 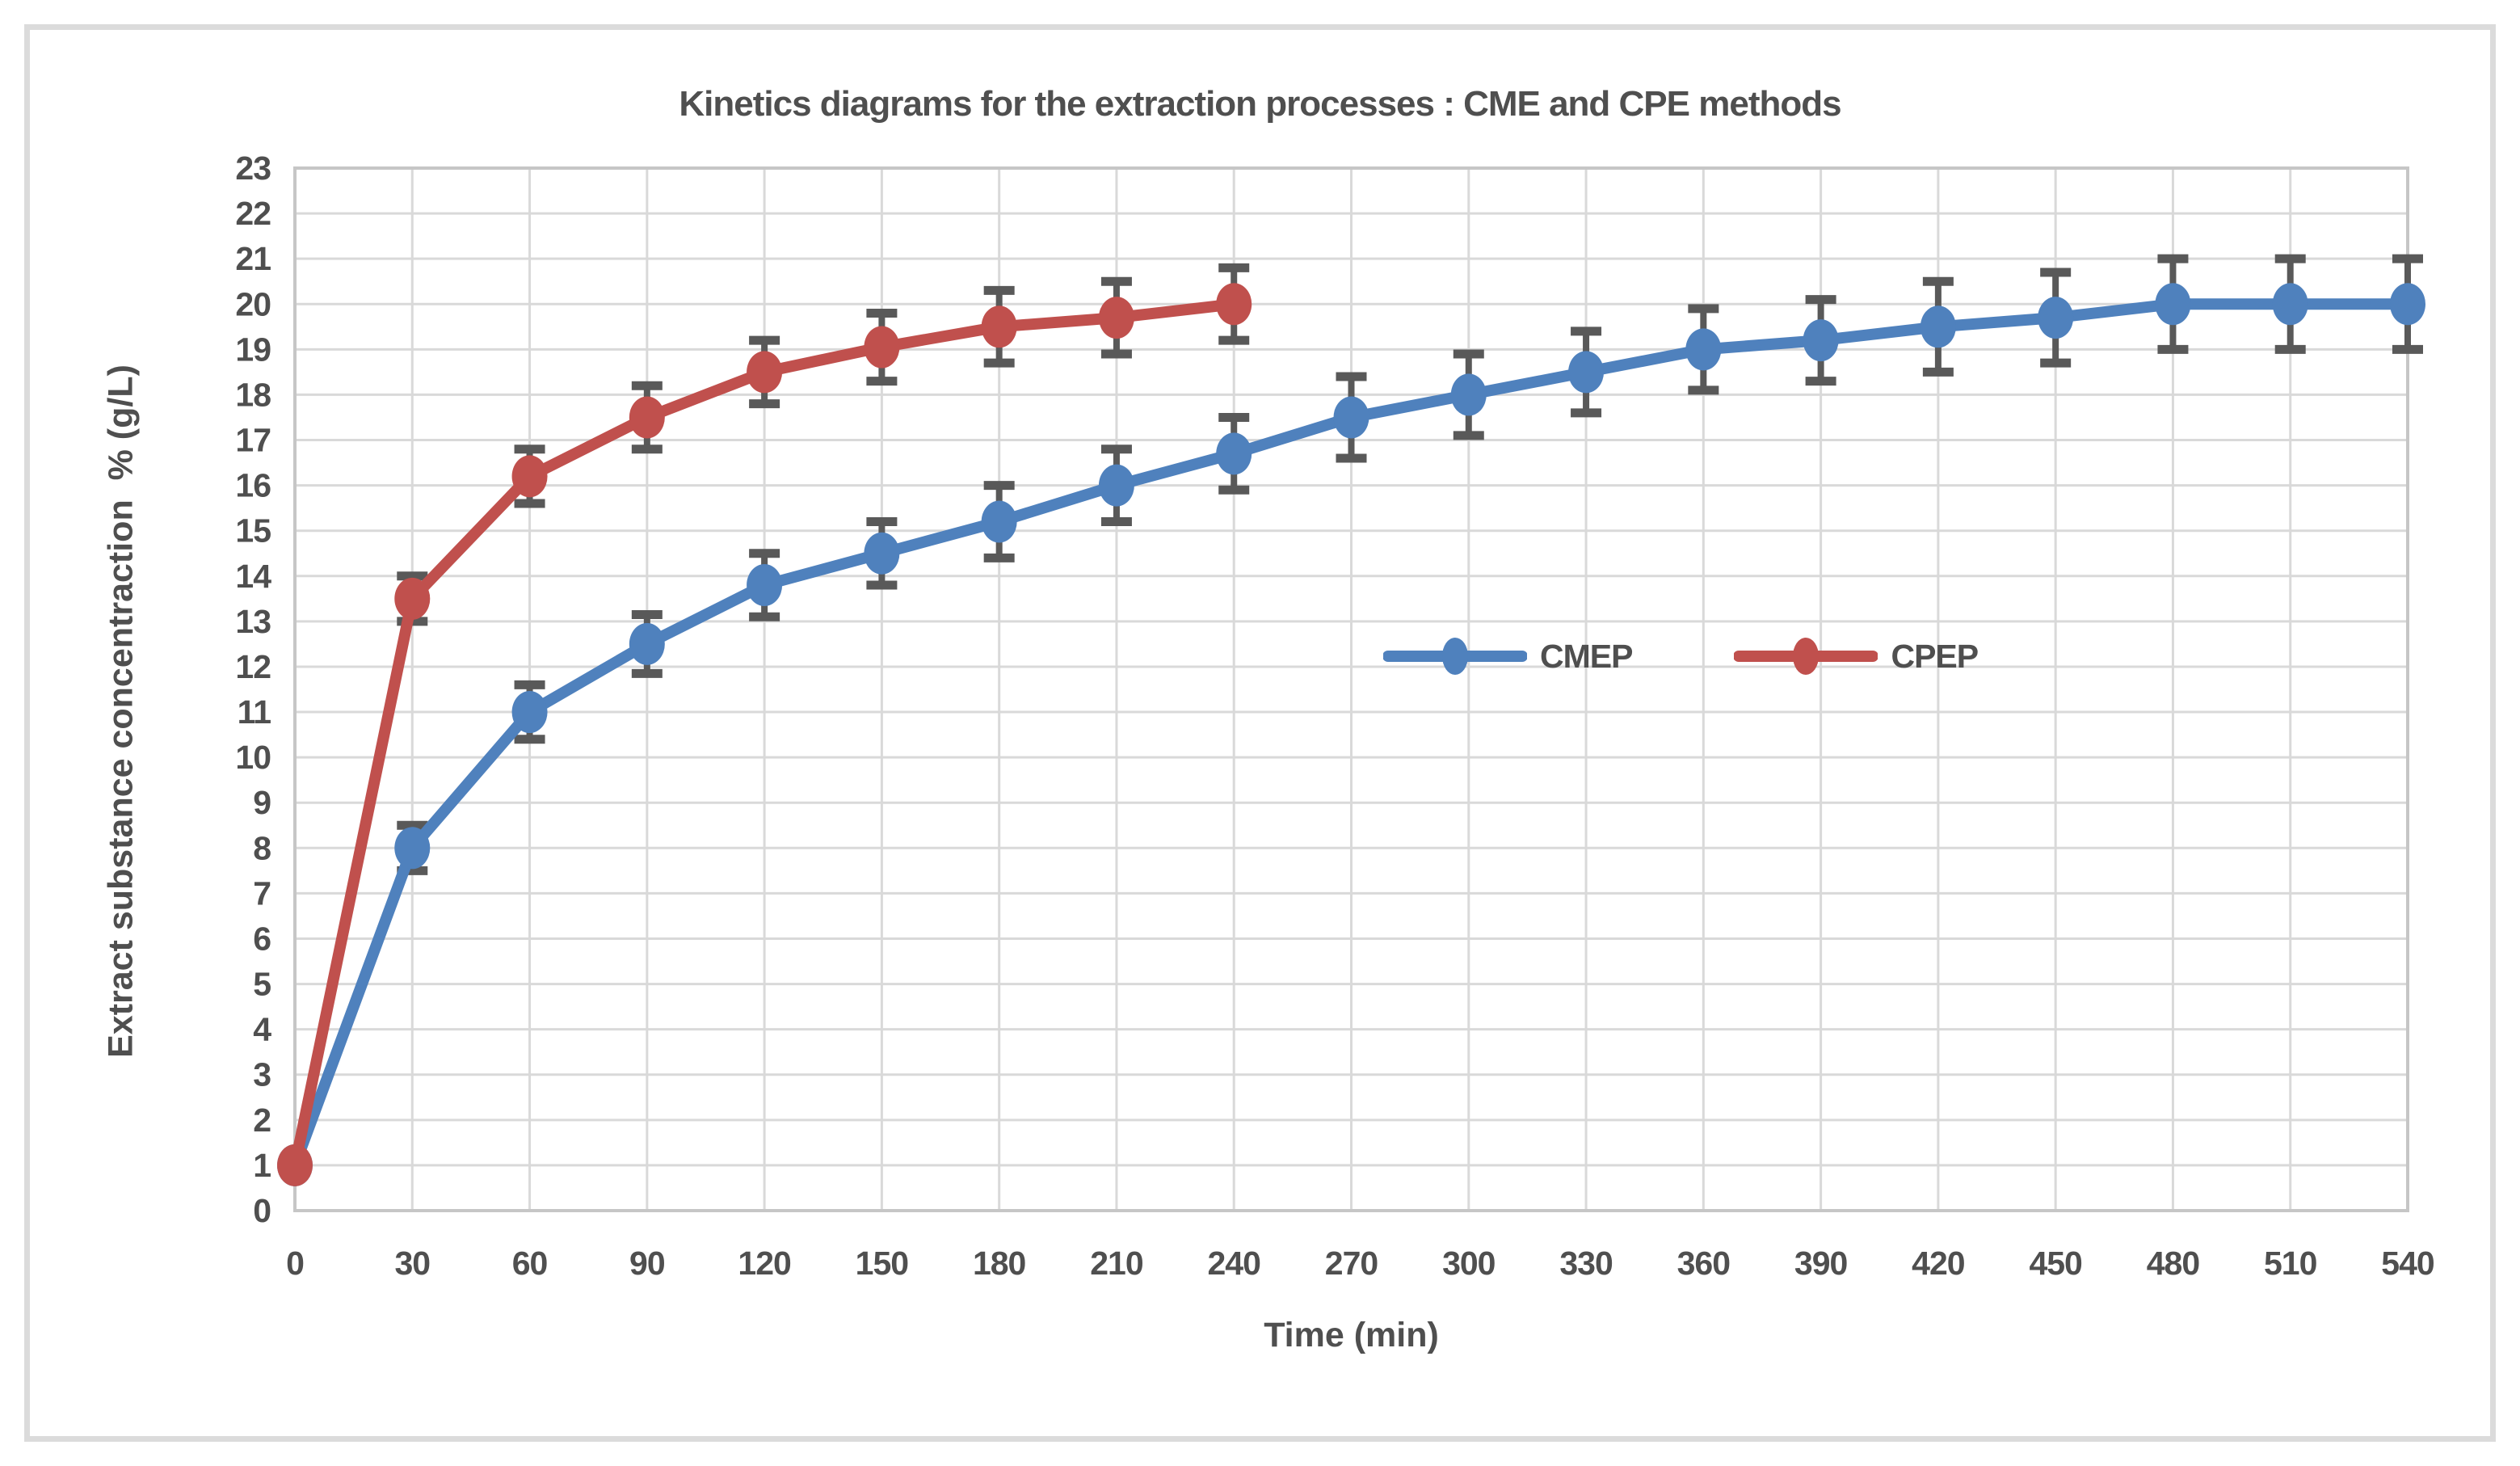 I want to click on y-tick-label: 11, so click(x=255, y=712).